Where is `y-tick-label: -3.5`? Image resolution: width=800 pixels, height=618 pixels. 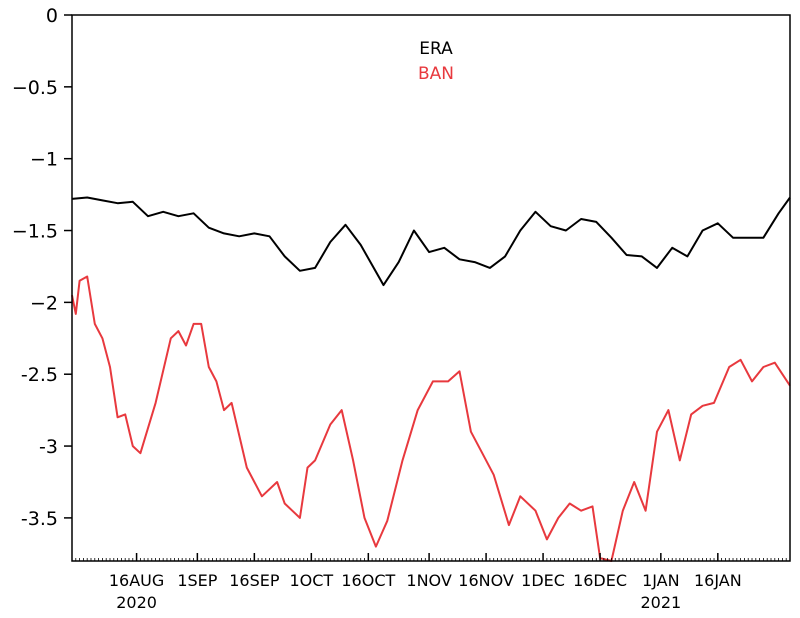 y-tick-label: -3.5 is located at coordinates (39, 519).